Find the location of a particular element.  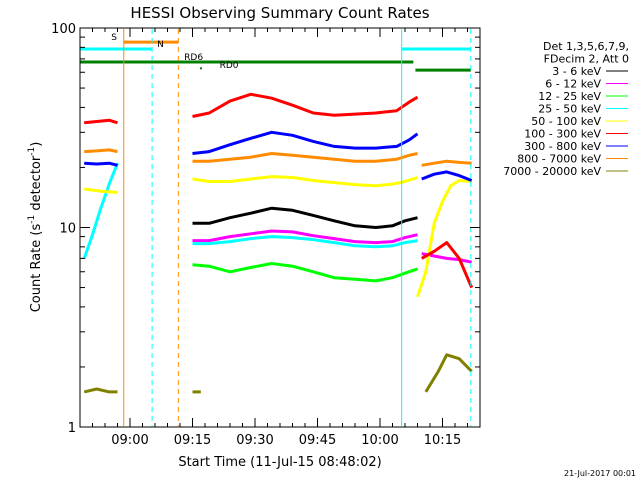

series-300-800keV-kev is located at coordinates (278, 156).